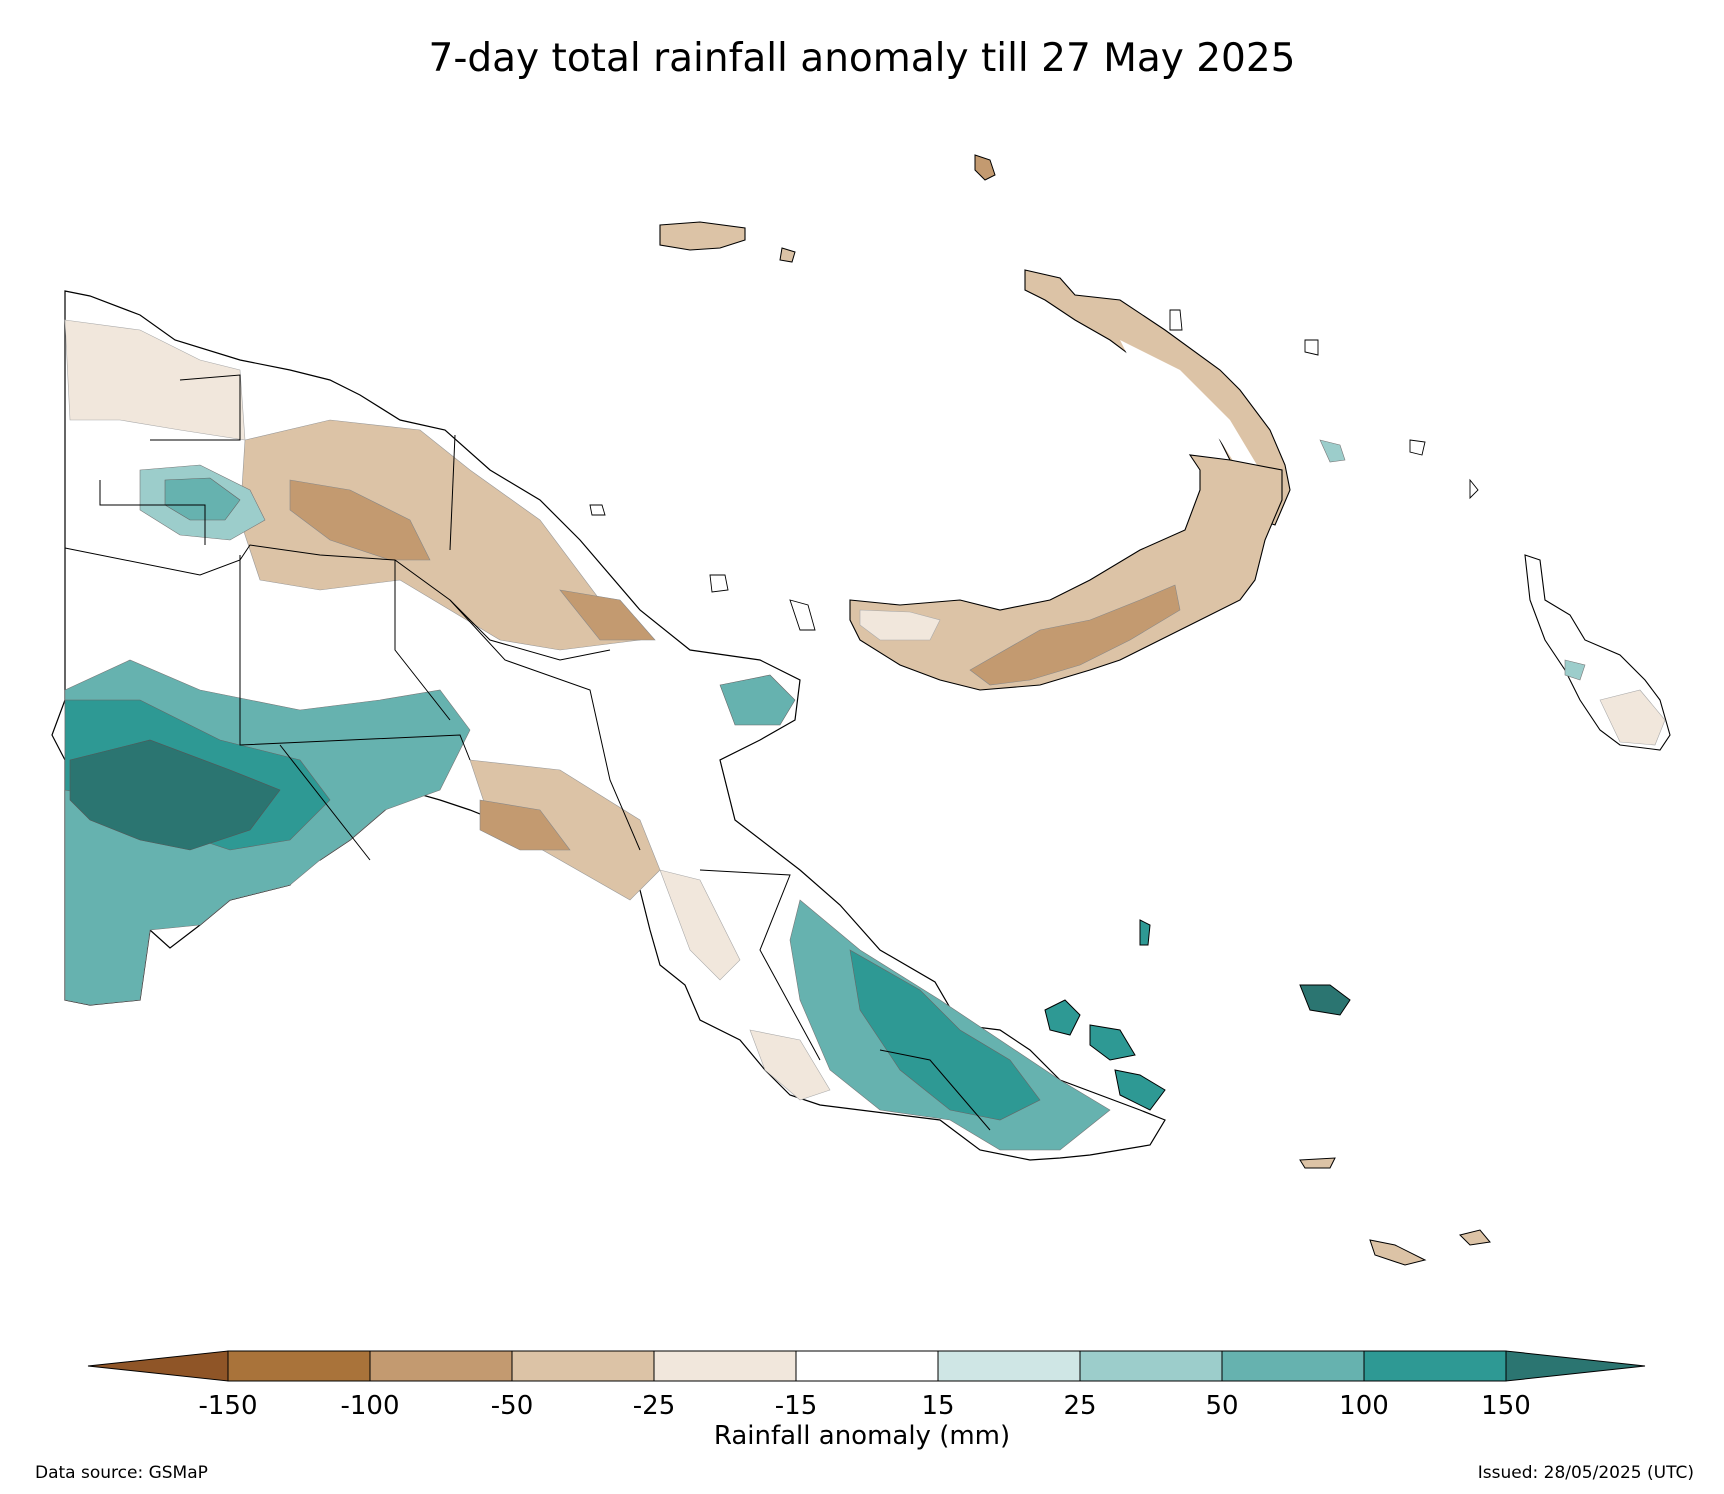  Describe the element at coordinates (727, 242) in the screenshot. I see `manus-island` at that location.